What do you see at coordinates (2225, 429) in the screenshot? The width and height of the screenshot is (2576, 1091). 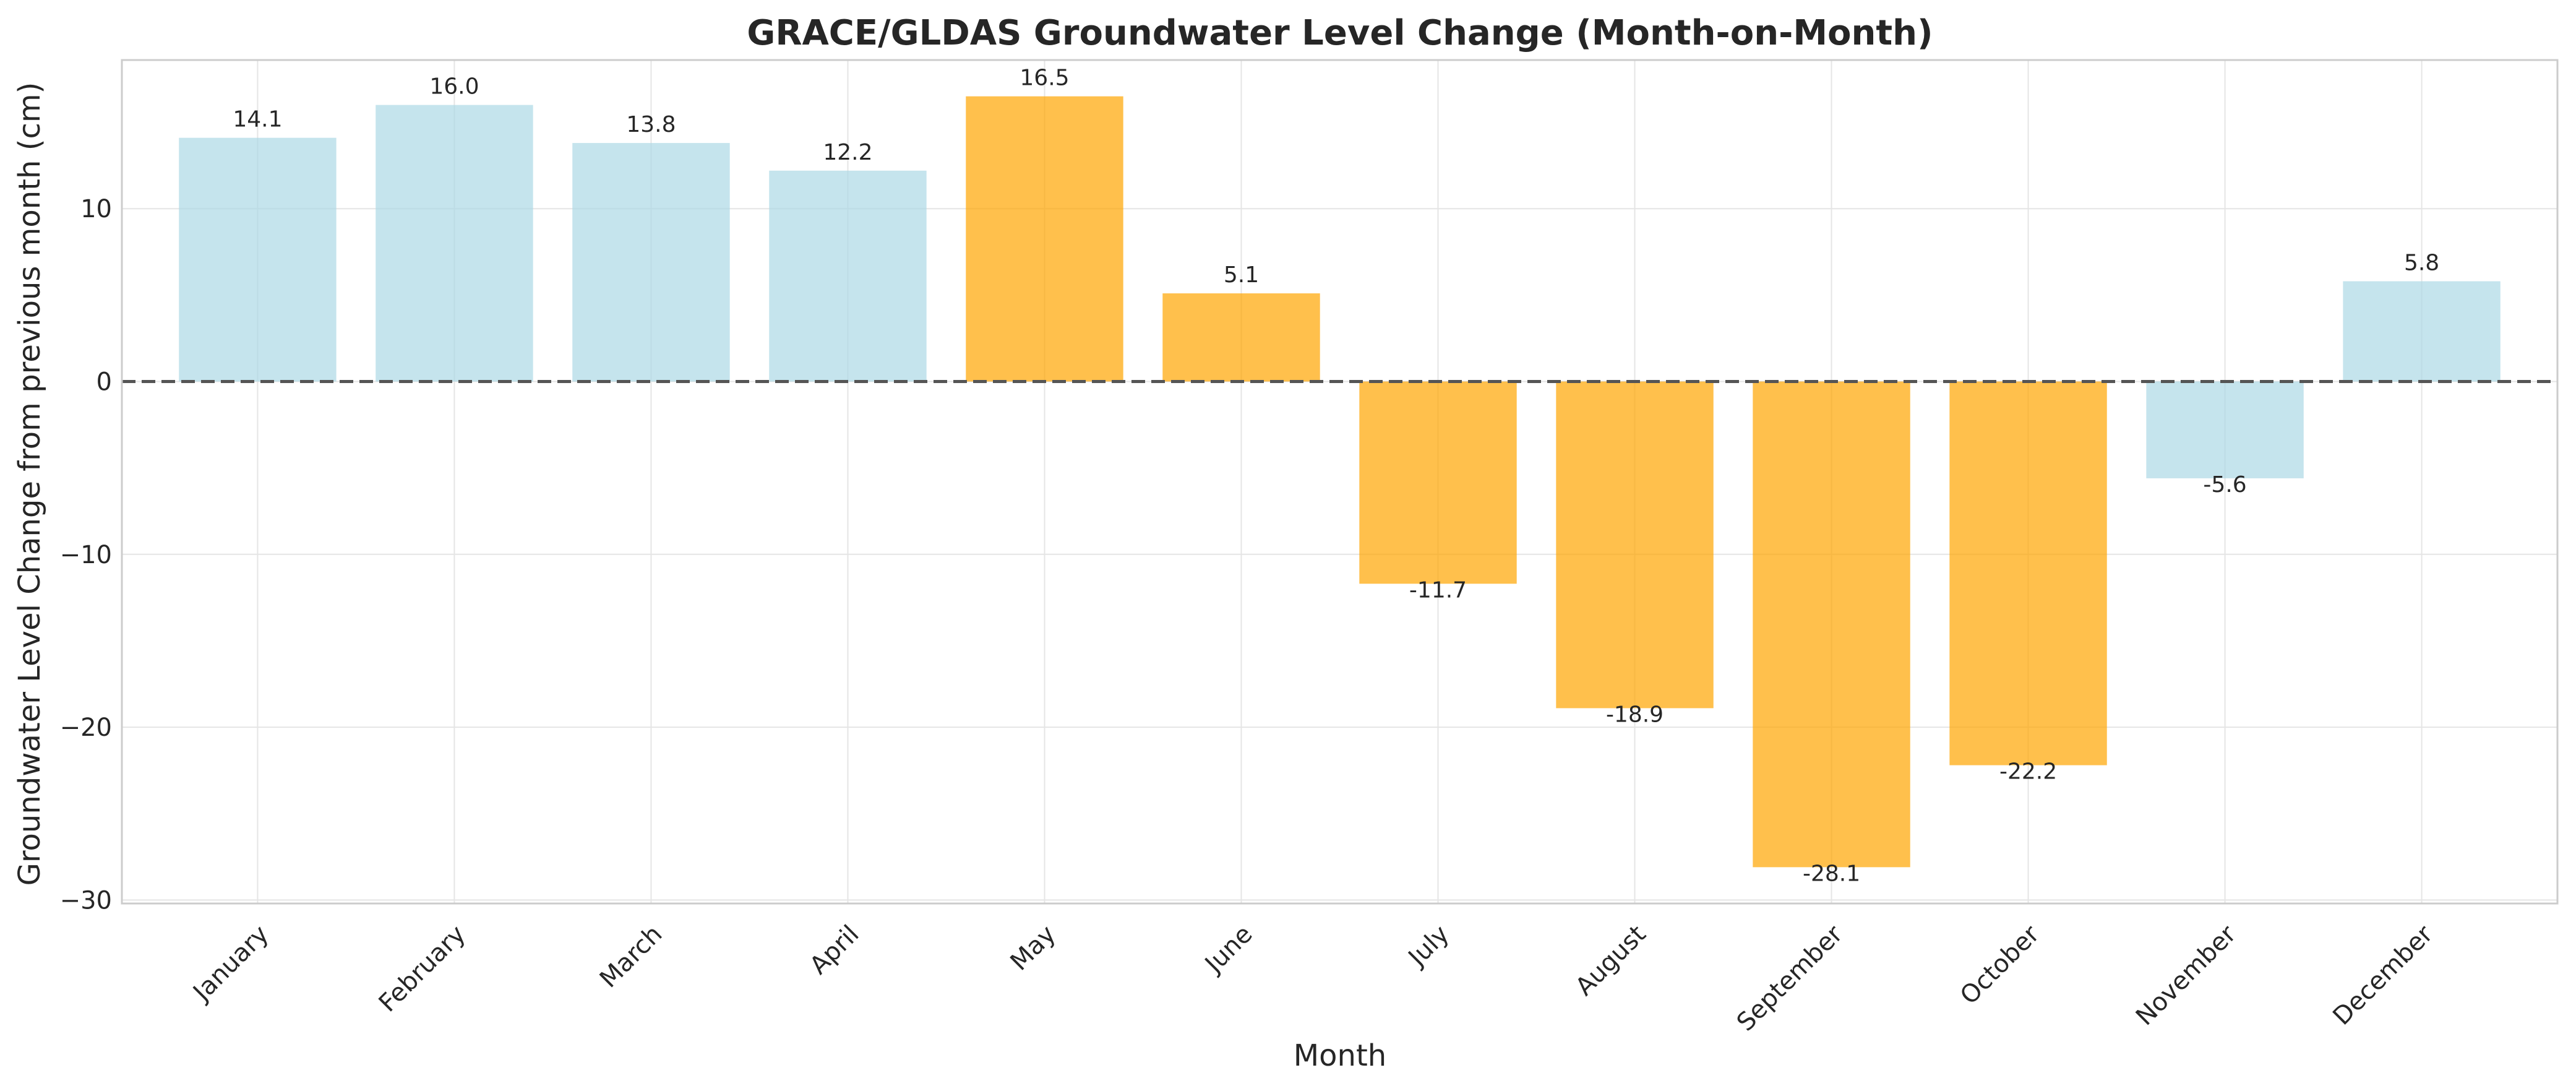 I see `bar-november` at bounding box center [2225, 429].